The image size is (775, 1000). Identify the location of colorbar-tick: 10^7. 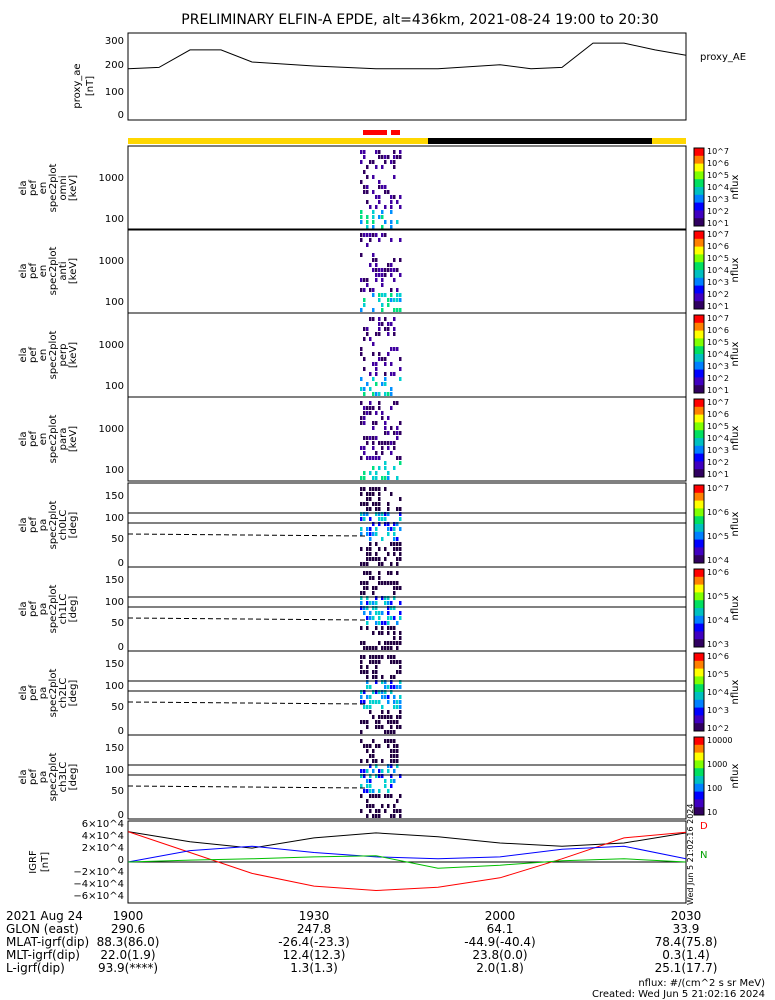
(718, 488).